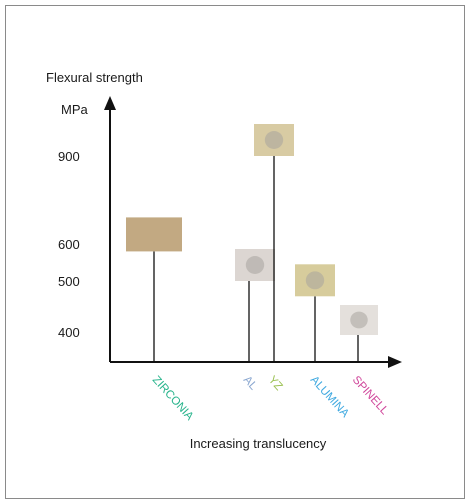 The image size is (470, 504). Describe the element at coordinates (94, 77) in the screenshot. I see `y-axis-title: Flexural strength` at that location.